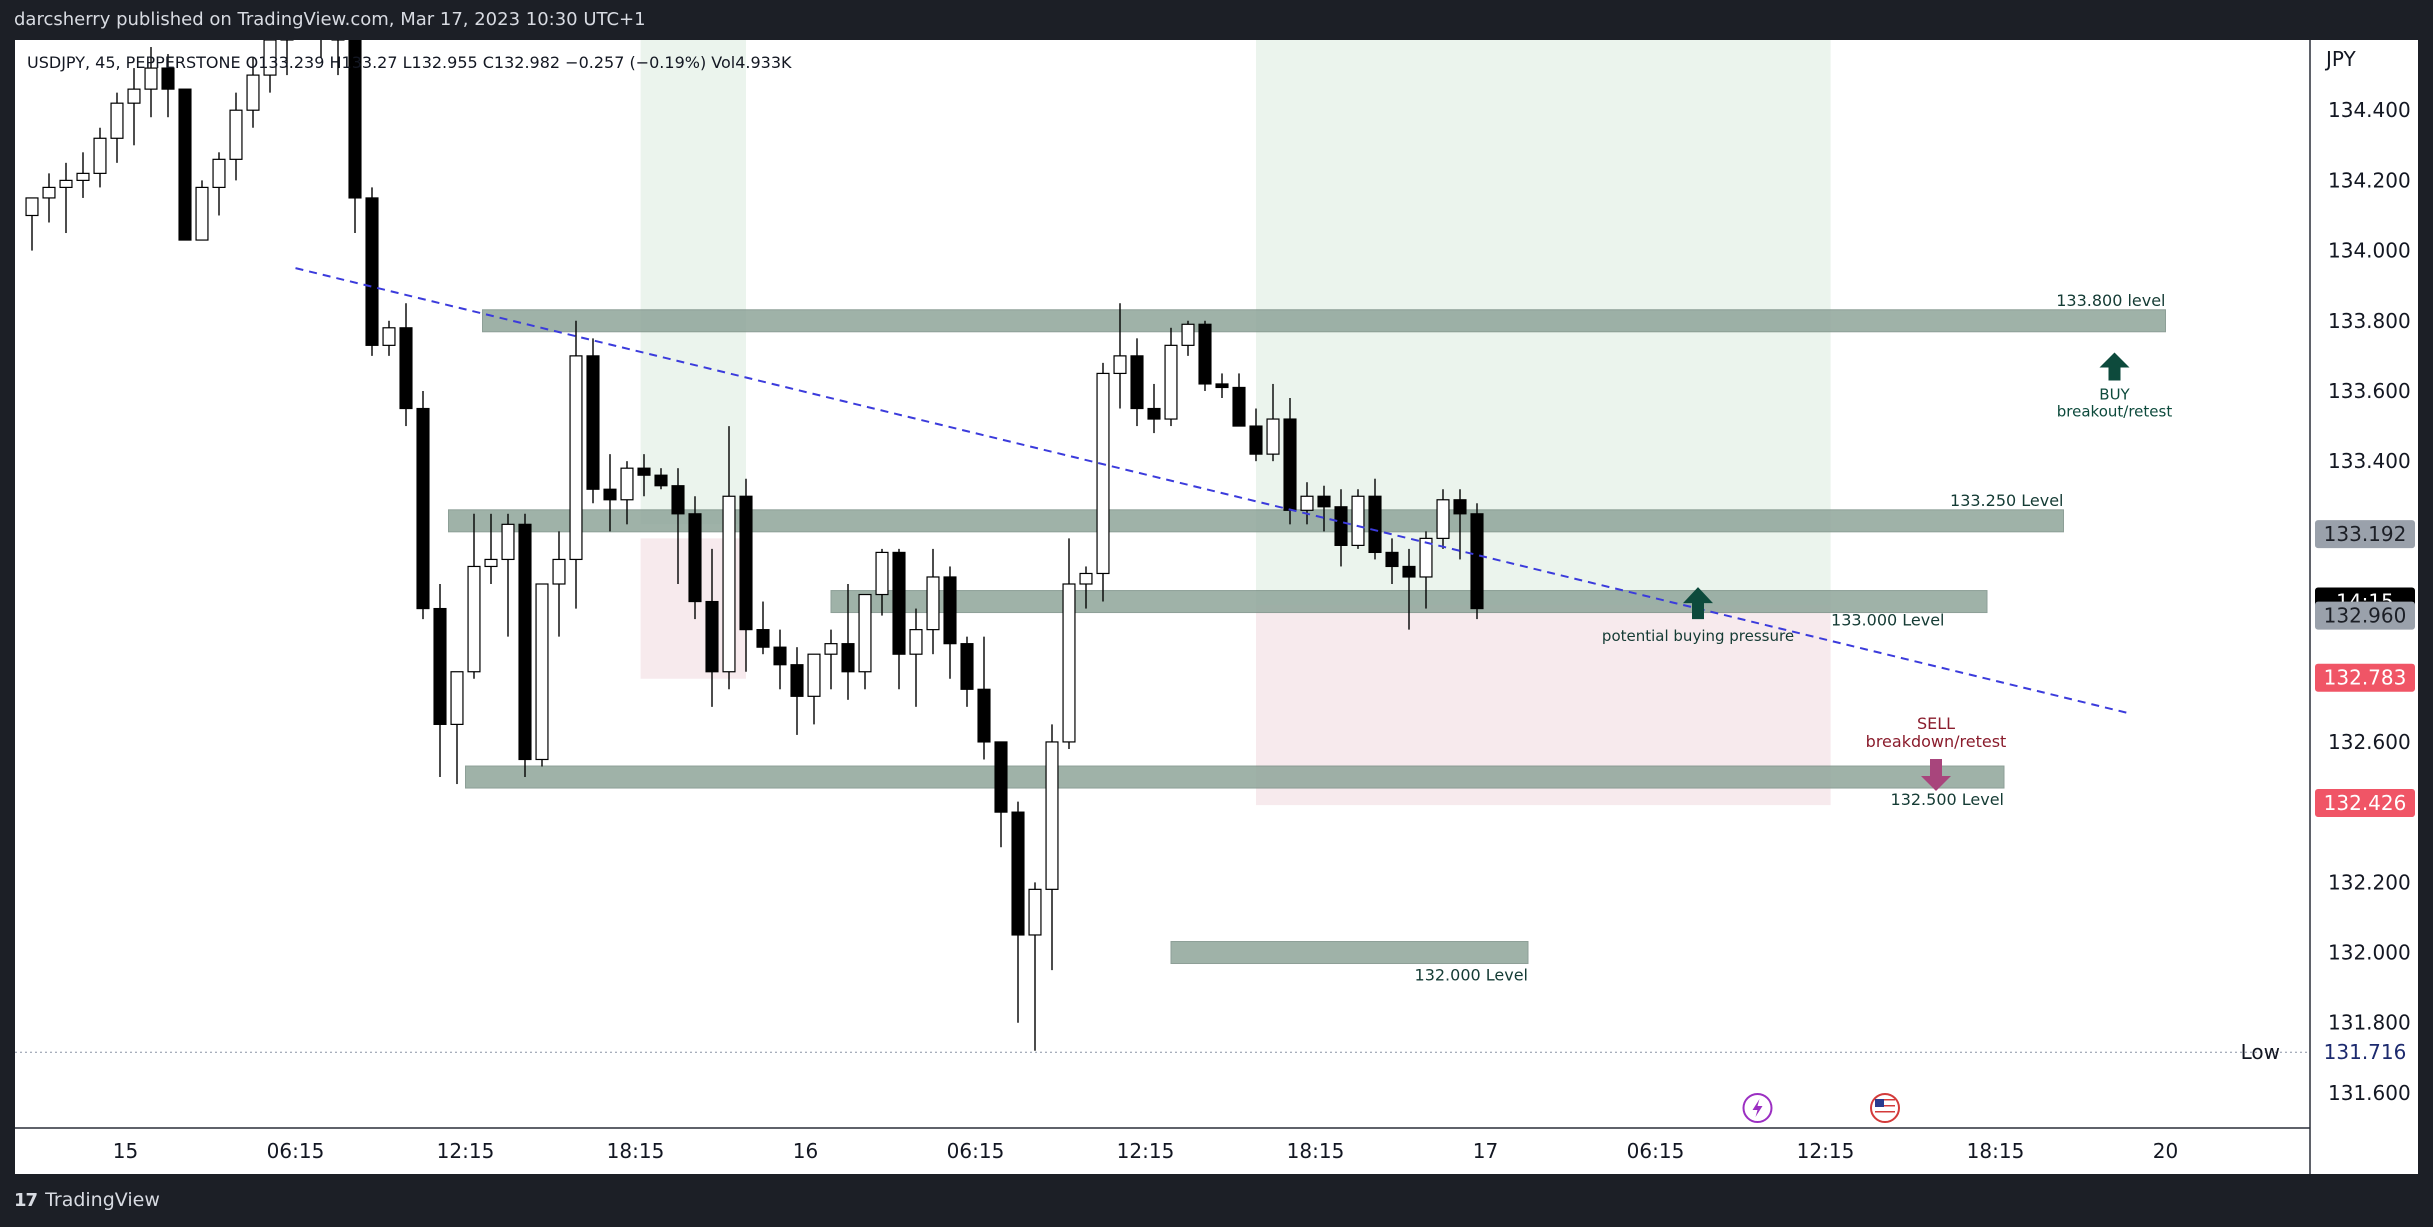 This screenshot has width=2433, height=1227. I want to click on footer-bar: 17 TradingView, so click(1216, 1201).